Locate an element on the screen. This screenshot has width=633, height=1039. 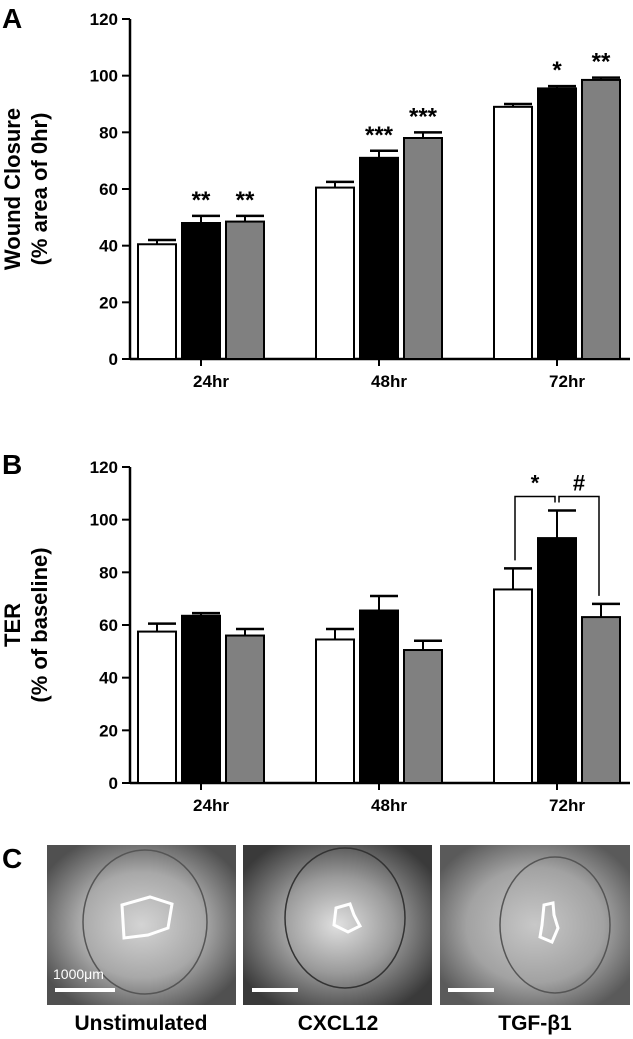
y-axis-label: (% area of 0hr) is located at coordinates (39, 189).